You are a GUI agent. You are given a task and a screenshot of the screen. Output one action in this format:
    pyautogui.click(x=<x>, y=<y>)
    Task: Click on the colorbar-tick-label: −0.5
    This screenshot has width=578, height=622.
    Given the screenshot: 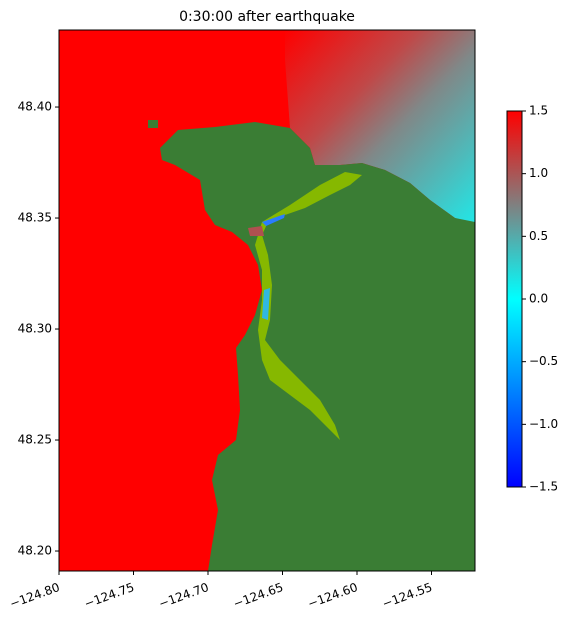 What is the action you would take?
    pyautogui.click(x=543, y=361)
    